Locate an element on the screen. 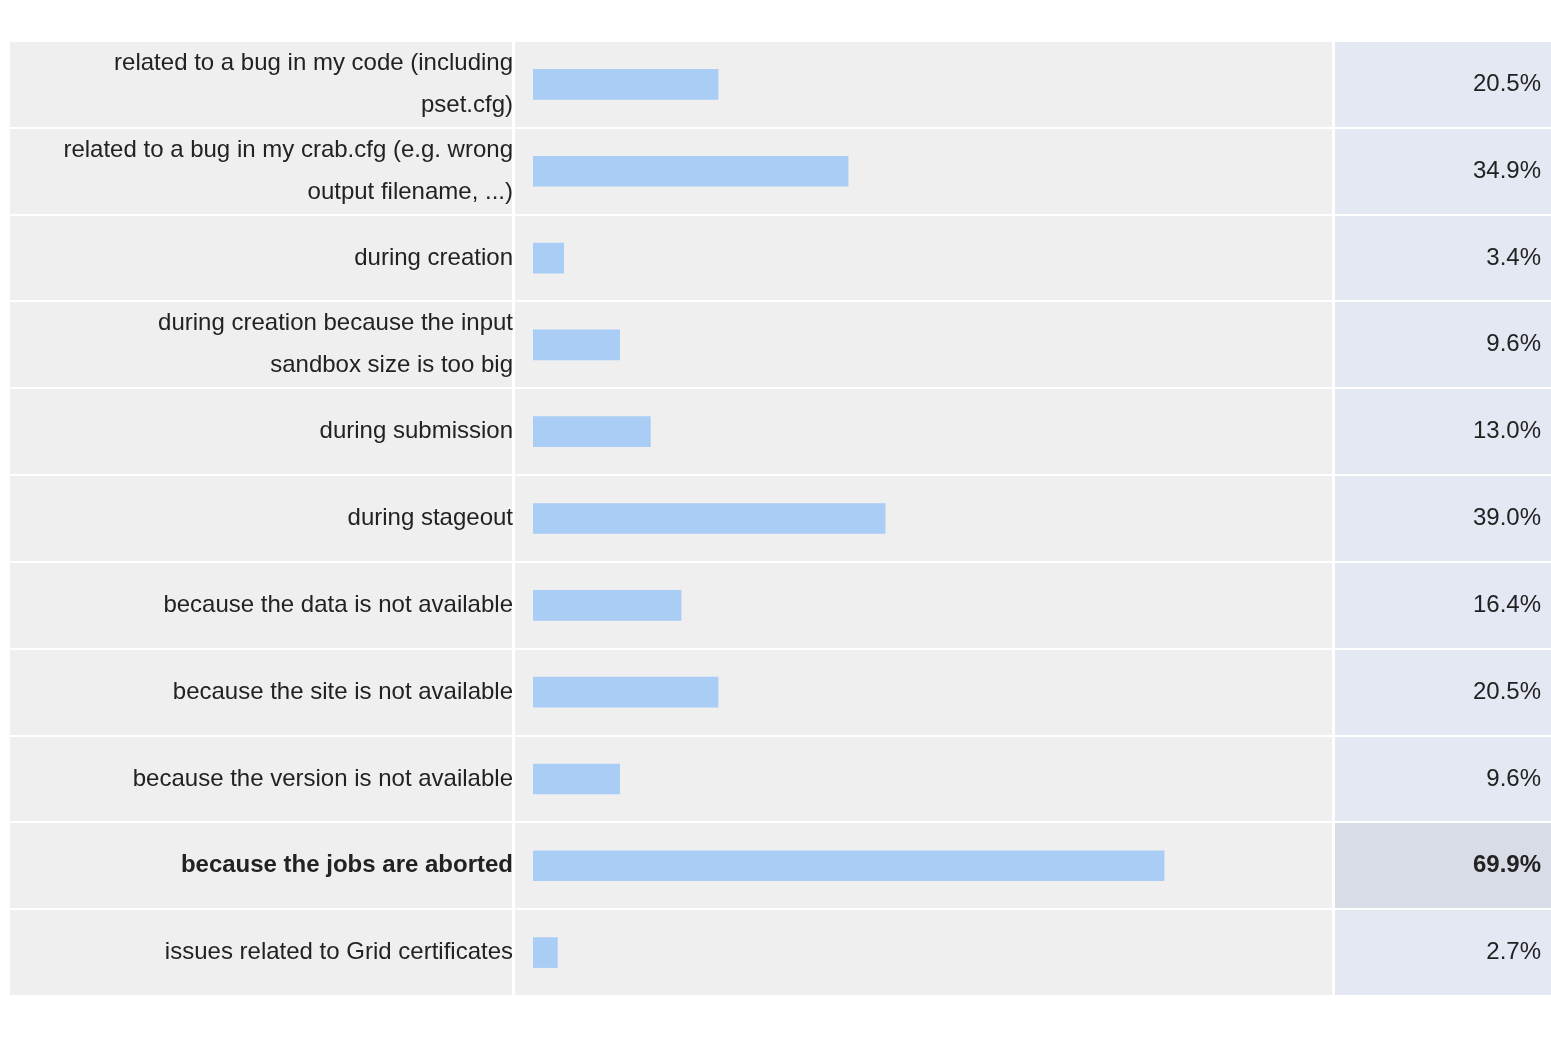 Image resolution: width=1551 pixels, height=1058 pixels. y-tick-label: related to a bug in my crab.cfg (e.g. wrong output filename, ...) is located at coordinates (288, 169).